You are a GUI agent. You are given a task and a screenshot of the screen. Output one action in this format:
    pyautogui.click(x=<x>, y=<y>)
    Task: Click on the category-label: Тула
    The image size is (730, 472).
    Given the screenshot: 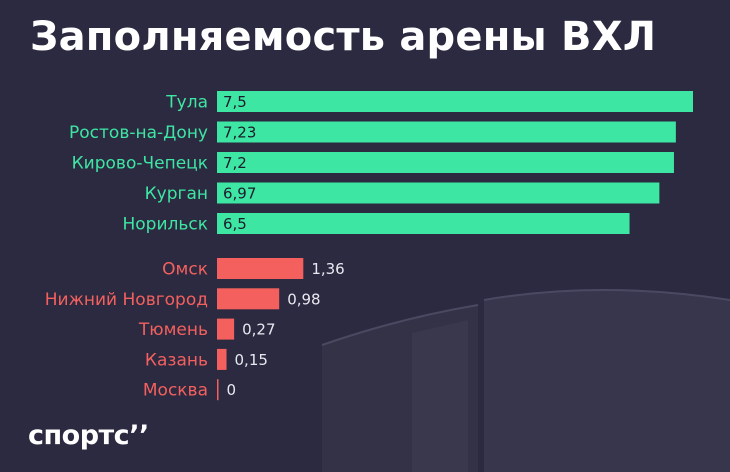 What is the action you would take?
    pyautogui.click(x=186, y=103)
    